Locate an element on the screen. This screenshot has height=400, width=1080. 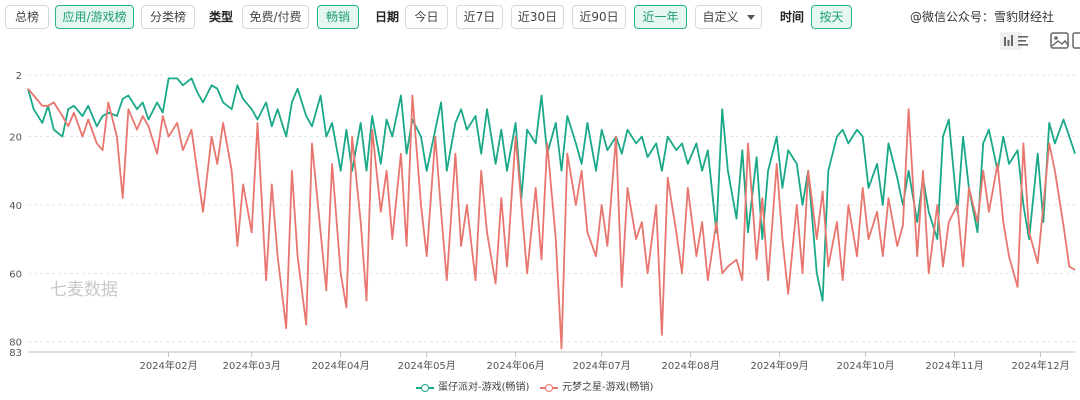
type-grossing-button: 畅销 is located at coordinates (338, 17).